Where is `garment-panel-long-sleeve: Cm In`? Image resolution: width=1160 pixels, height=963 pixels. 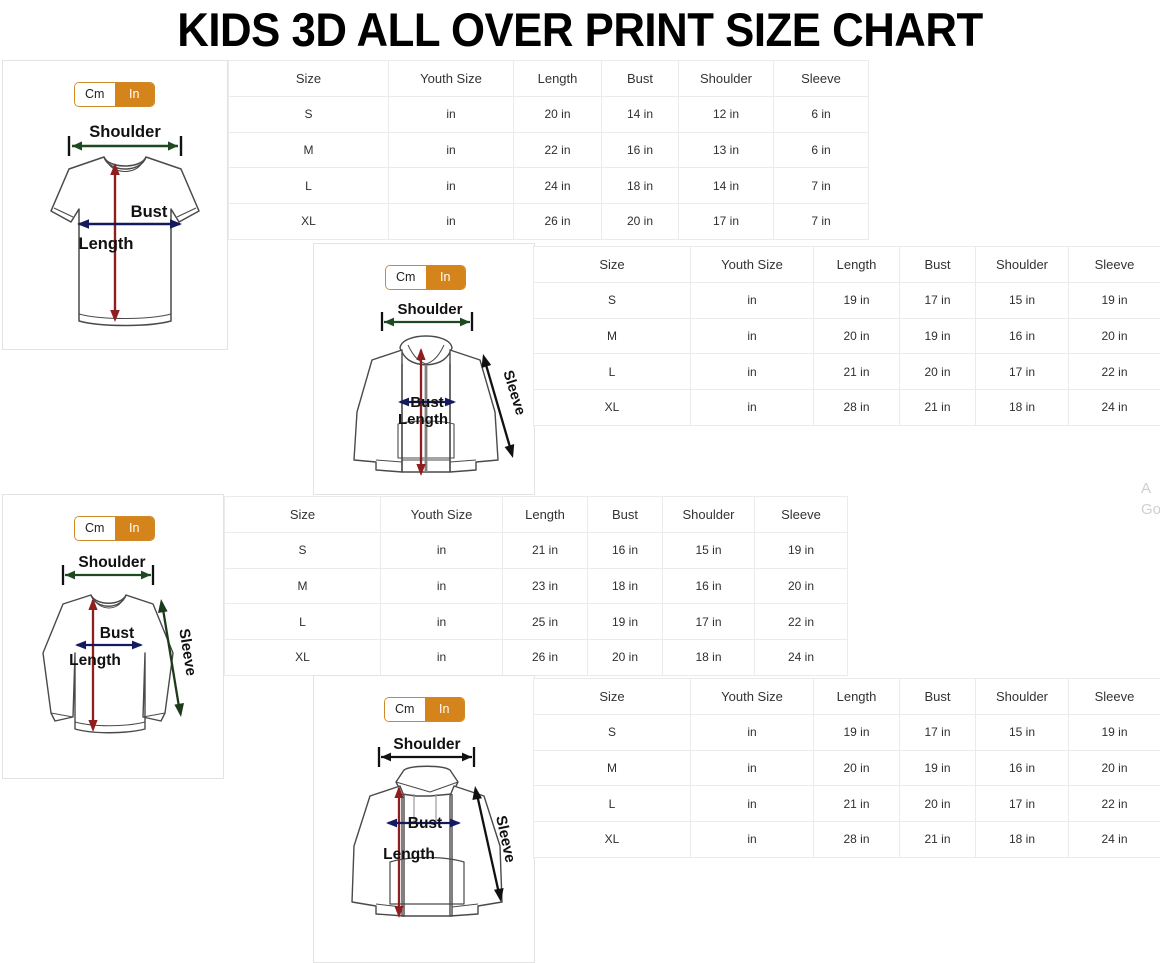 garment-panel-long-sleeve: Cm In is located at coordinates (113, 636).